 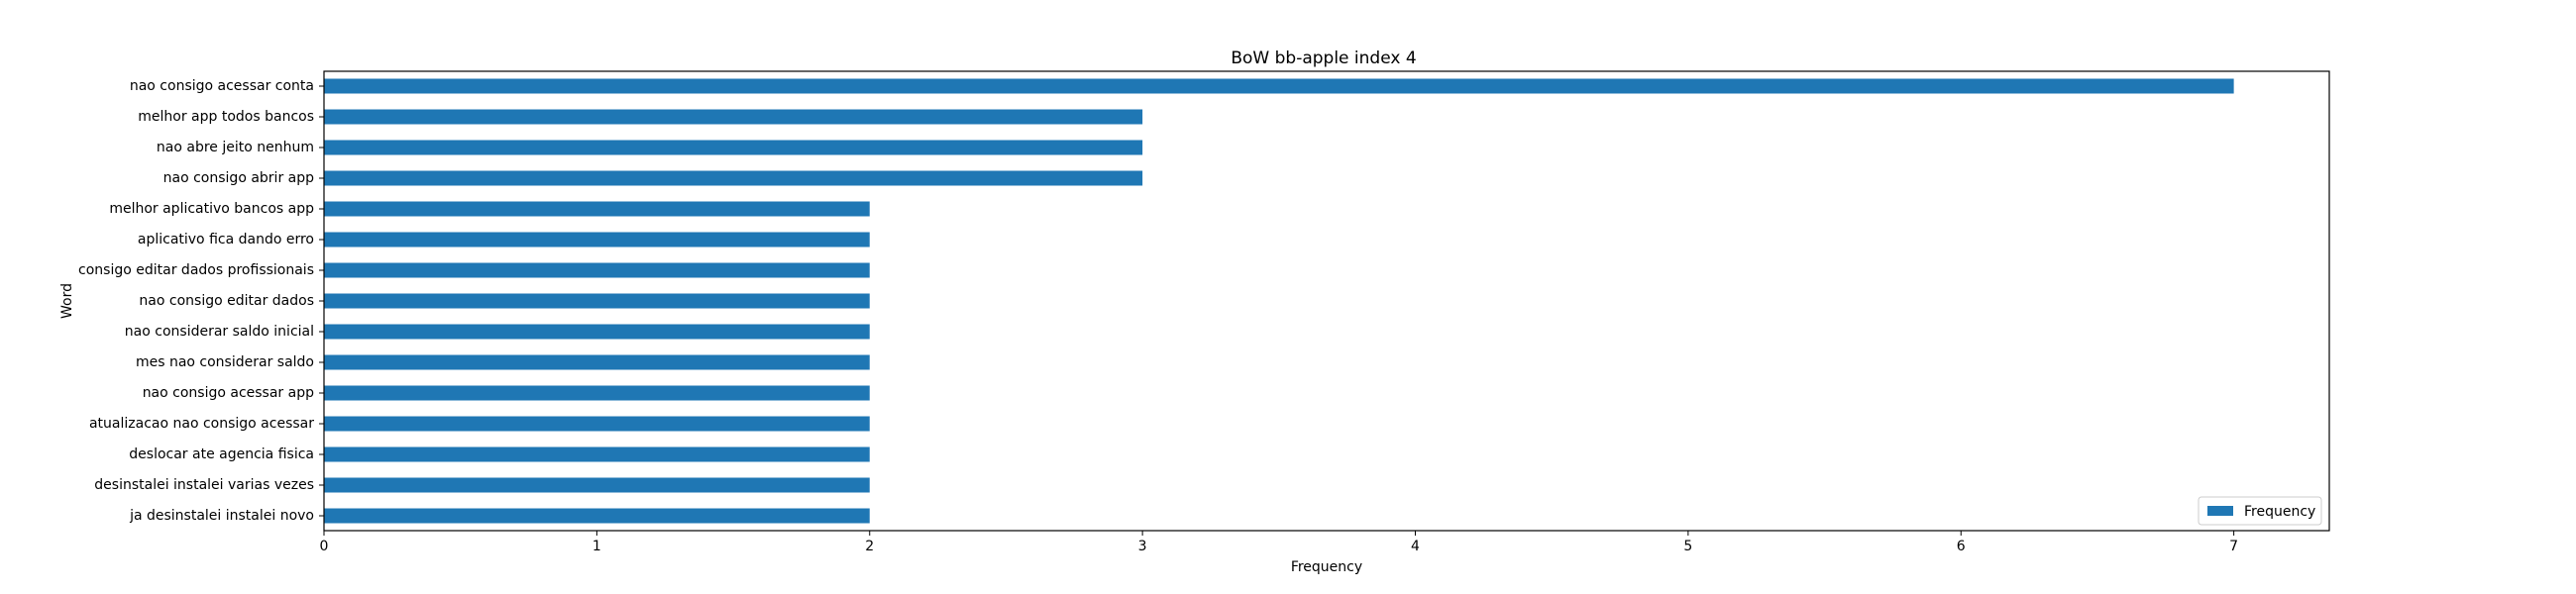 I want to click on legend-swatch, so click(x=2220, y=511).